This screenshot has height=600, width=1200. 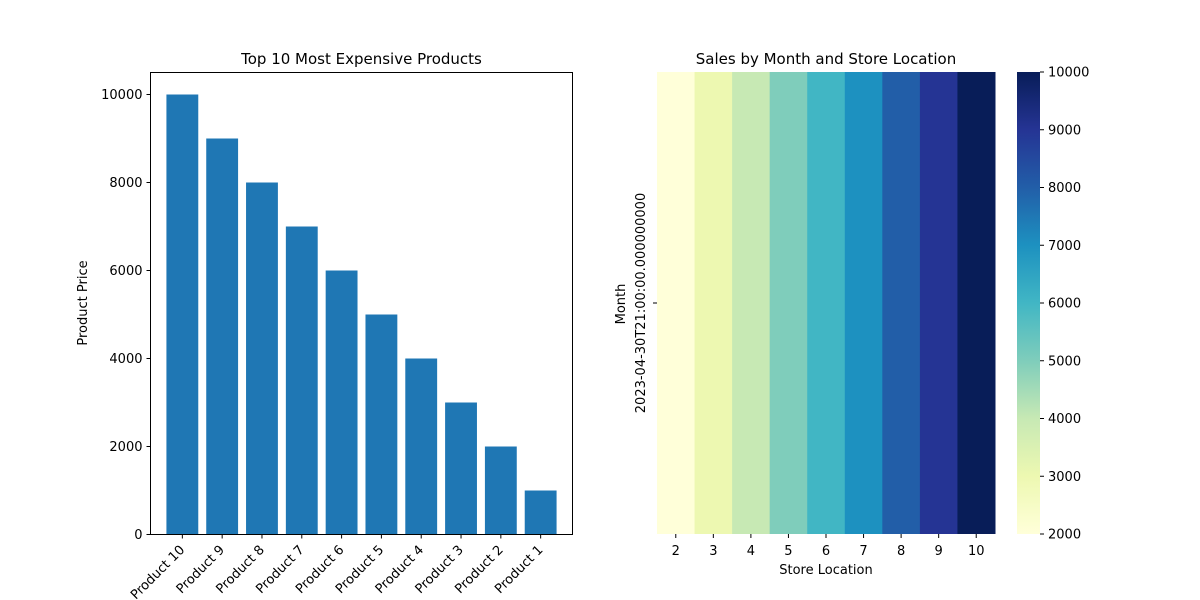 What do you see at coordinates (1028, 303) in the screenshot?
I see `colorbar` at bounding box center [1028, 303].